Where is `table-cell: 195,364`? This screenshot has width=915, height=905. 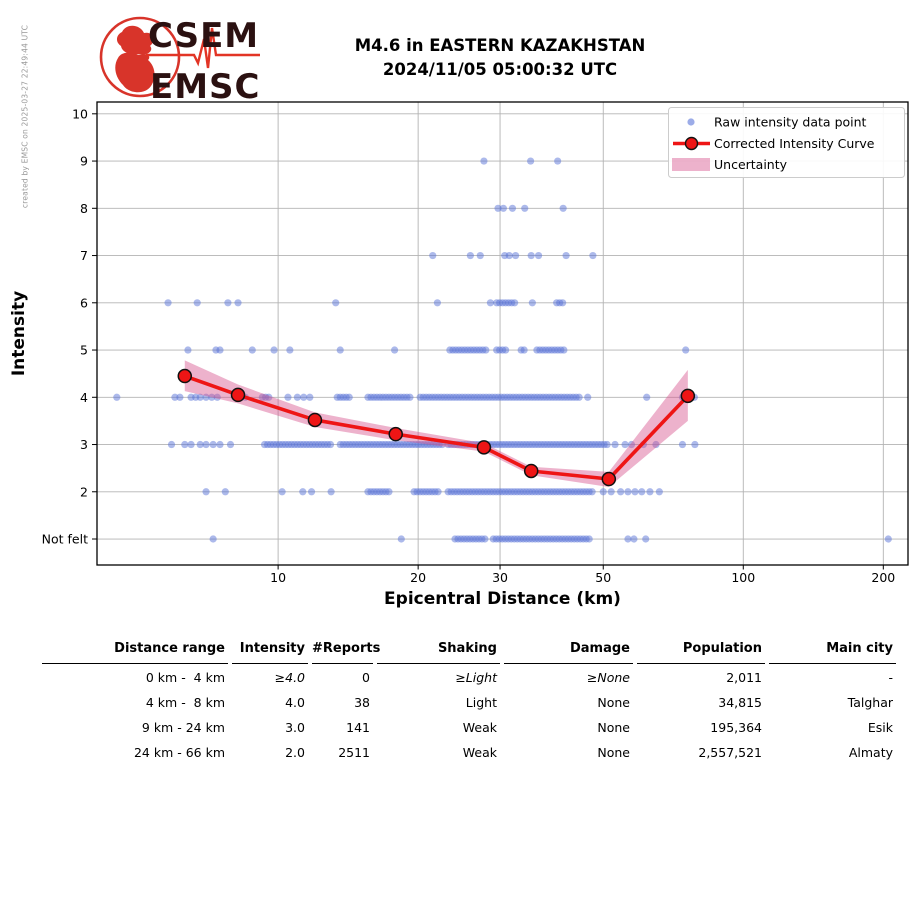
table-cell: 195,364 is located at coordinates (736, 727).